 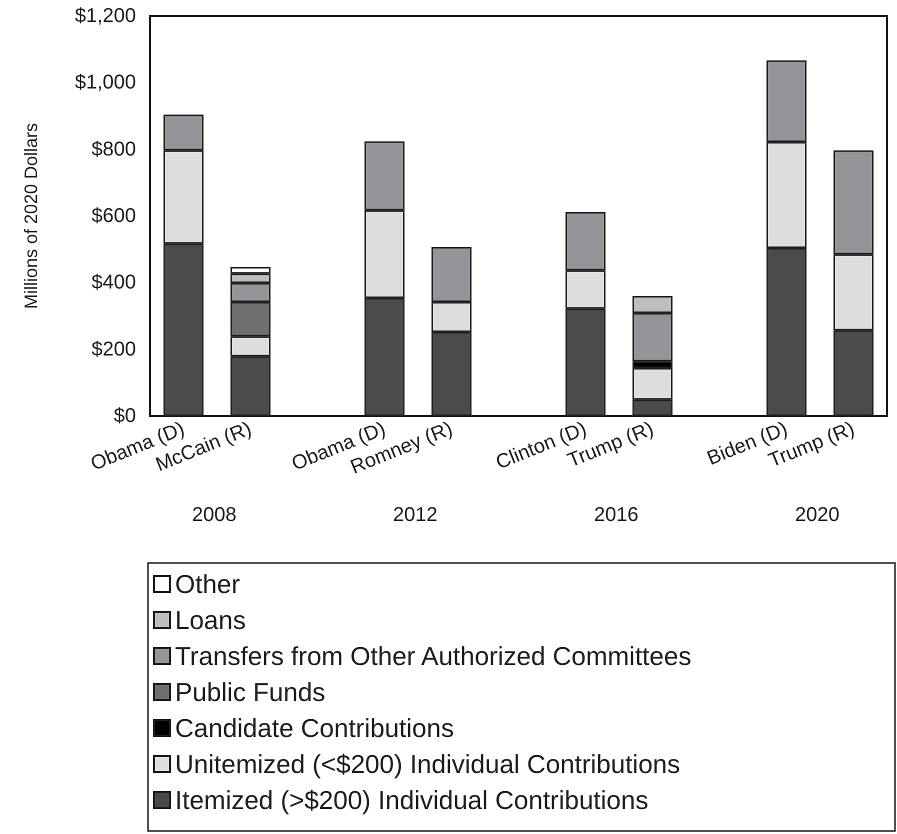 What do you see at coordinates (427, 764) in the screenshot?
I see `legend-label: Unitemized (<$200) Individual Contributions` at bounding box center [427, 764].